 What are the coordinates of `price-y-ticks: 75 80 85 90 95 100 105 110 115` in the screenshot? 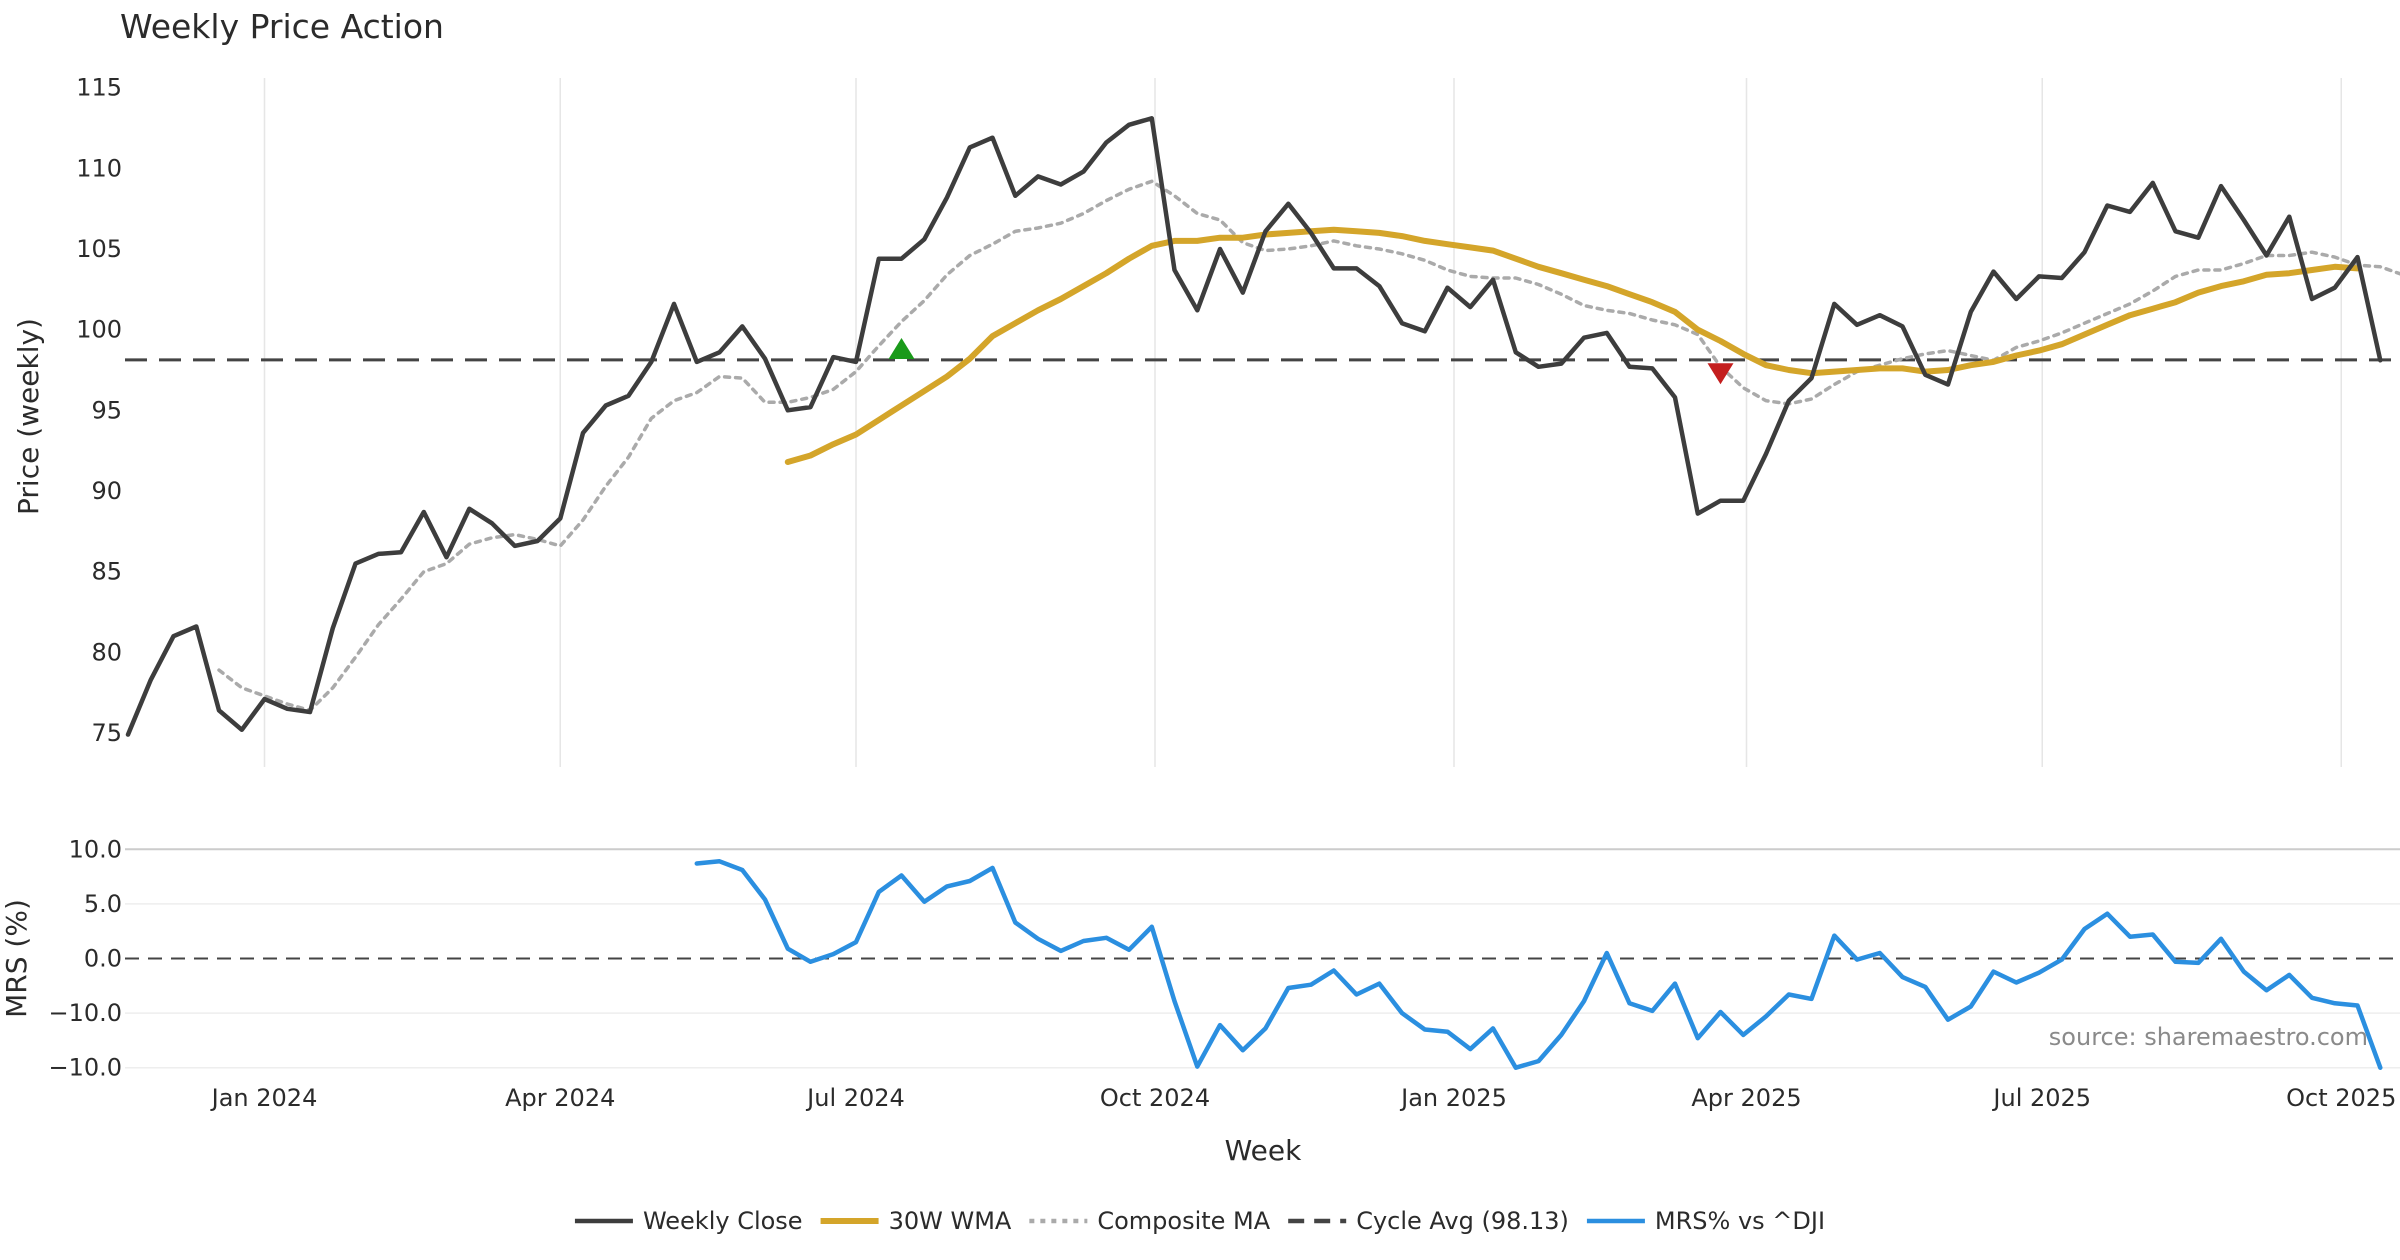 It's located at (99, 410).